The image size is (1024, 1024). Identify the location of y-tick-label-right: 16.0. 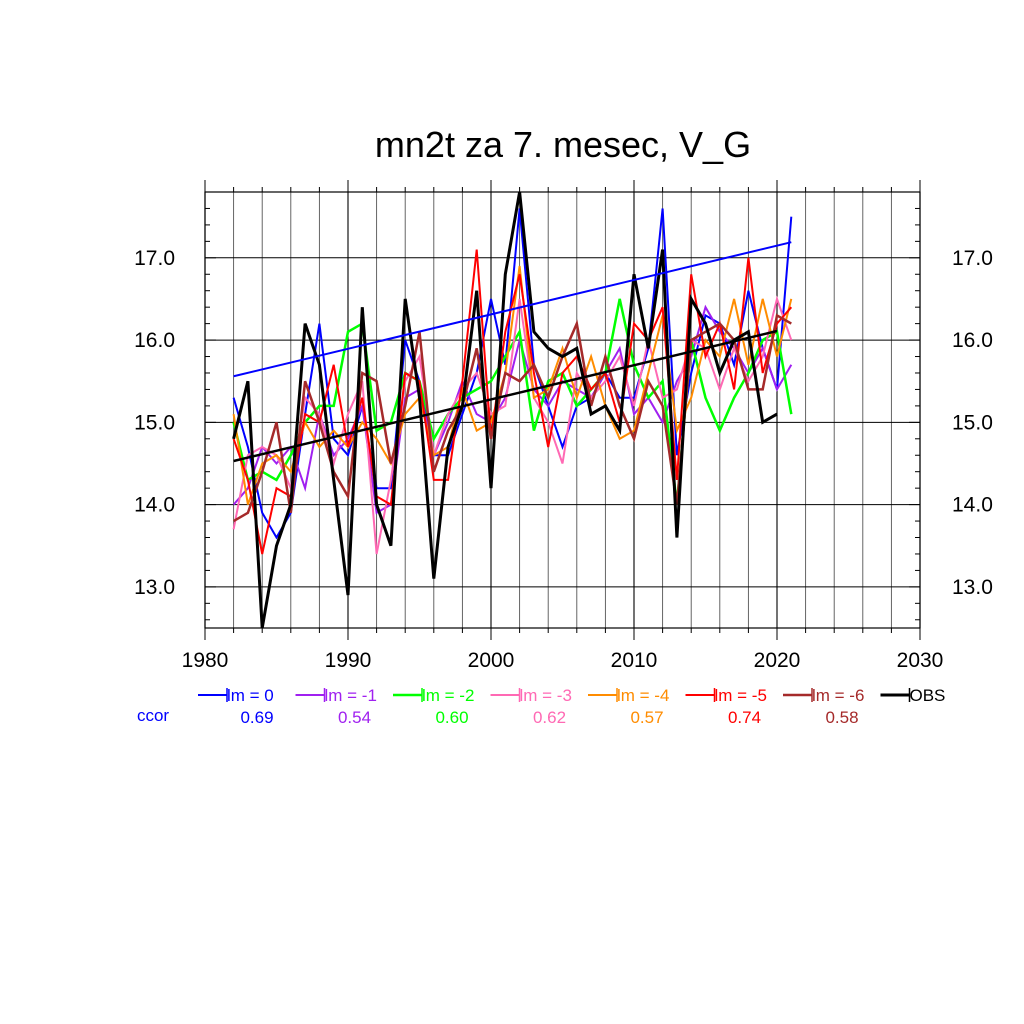
(972, 340).